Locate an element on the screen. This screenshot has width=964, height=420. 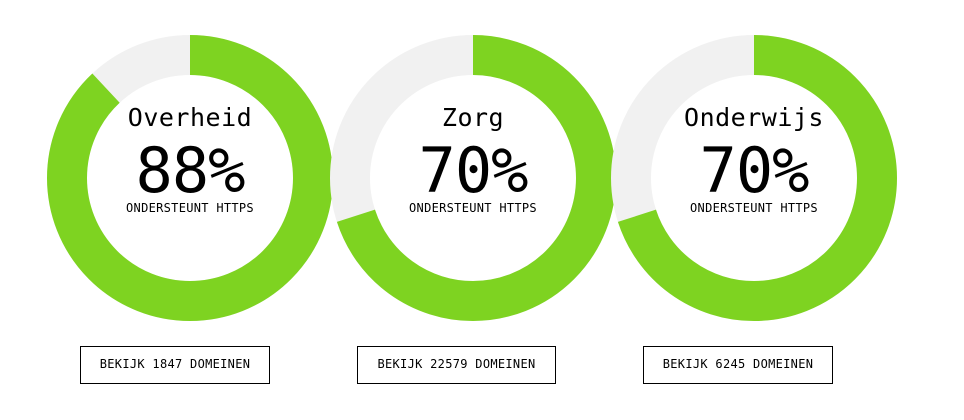
sector-label: Onderwijs is located at coordinates (754, 117).